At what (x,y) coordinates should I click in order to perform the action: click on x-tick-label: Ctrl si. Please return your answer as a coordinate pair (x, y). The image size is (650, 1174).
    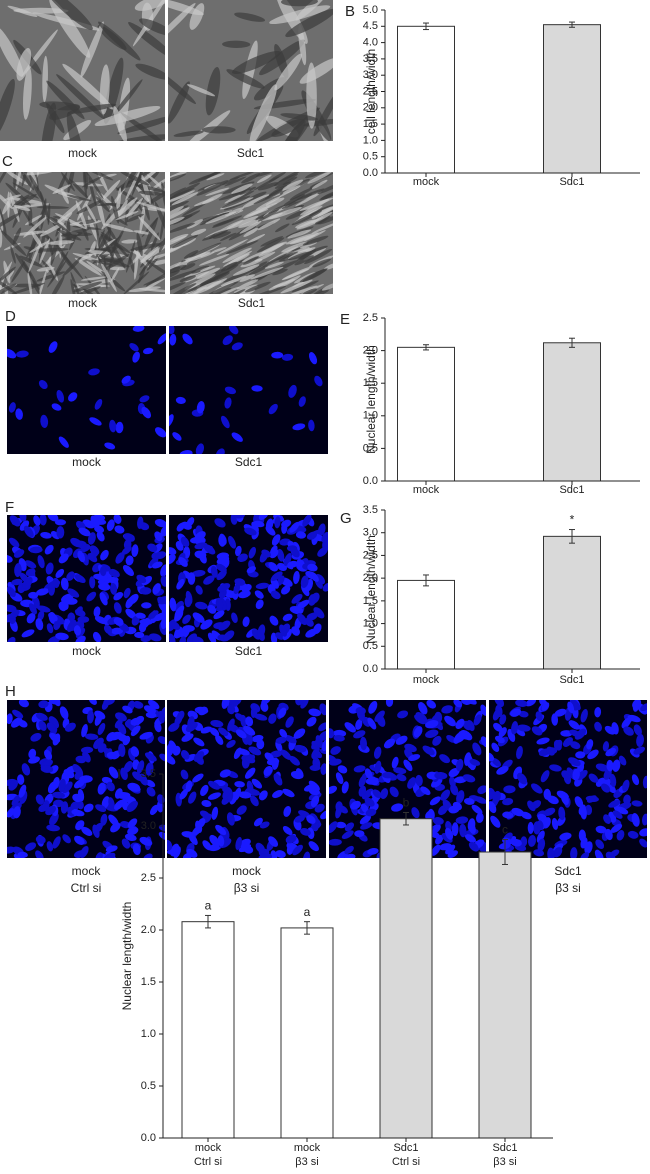
    Looking at the image, I should click on (406, 1162).